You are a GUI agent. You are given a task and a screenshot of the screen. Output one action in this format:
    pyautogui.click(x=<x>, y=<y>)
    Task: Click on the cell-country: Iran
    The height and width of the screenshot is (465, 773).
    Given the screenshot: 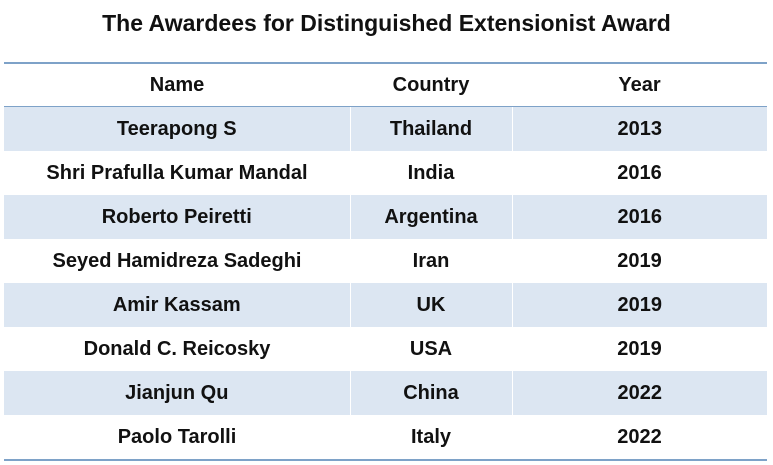 What is the action you would take?
    pyautogui.click(x=431, y=261)
    